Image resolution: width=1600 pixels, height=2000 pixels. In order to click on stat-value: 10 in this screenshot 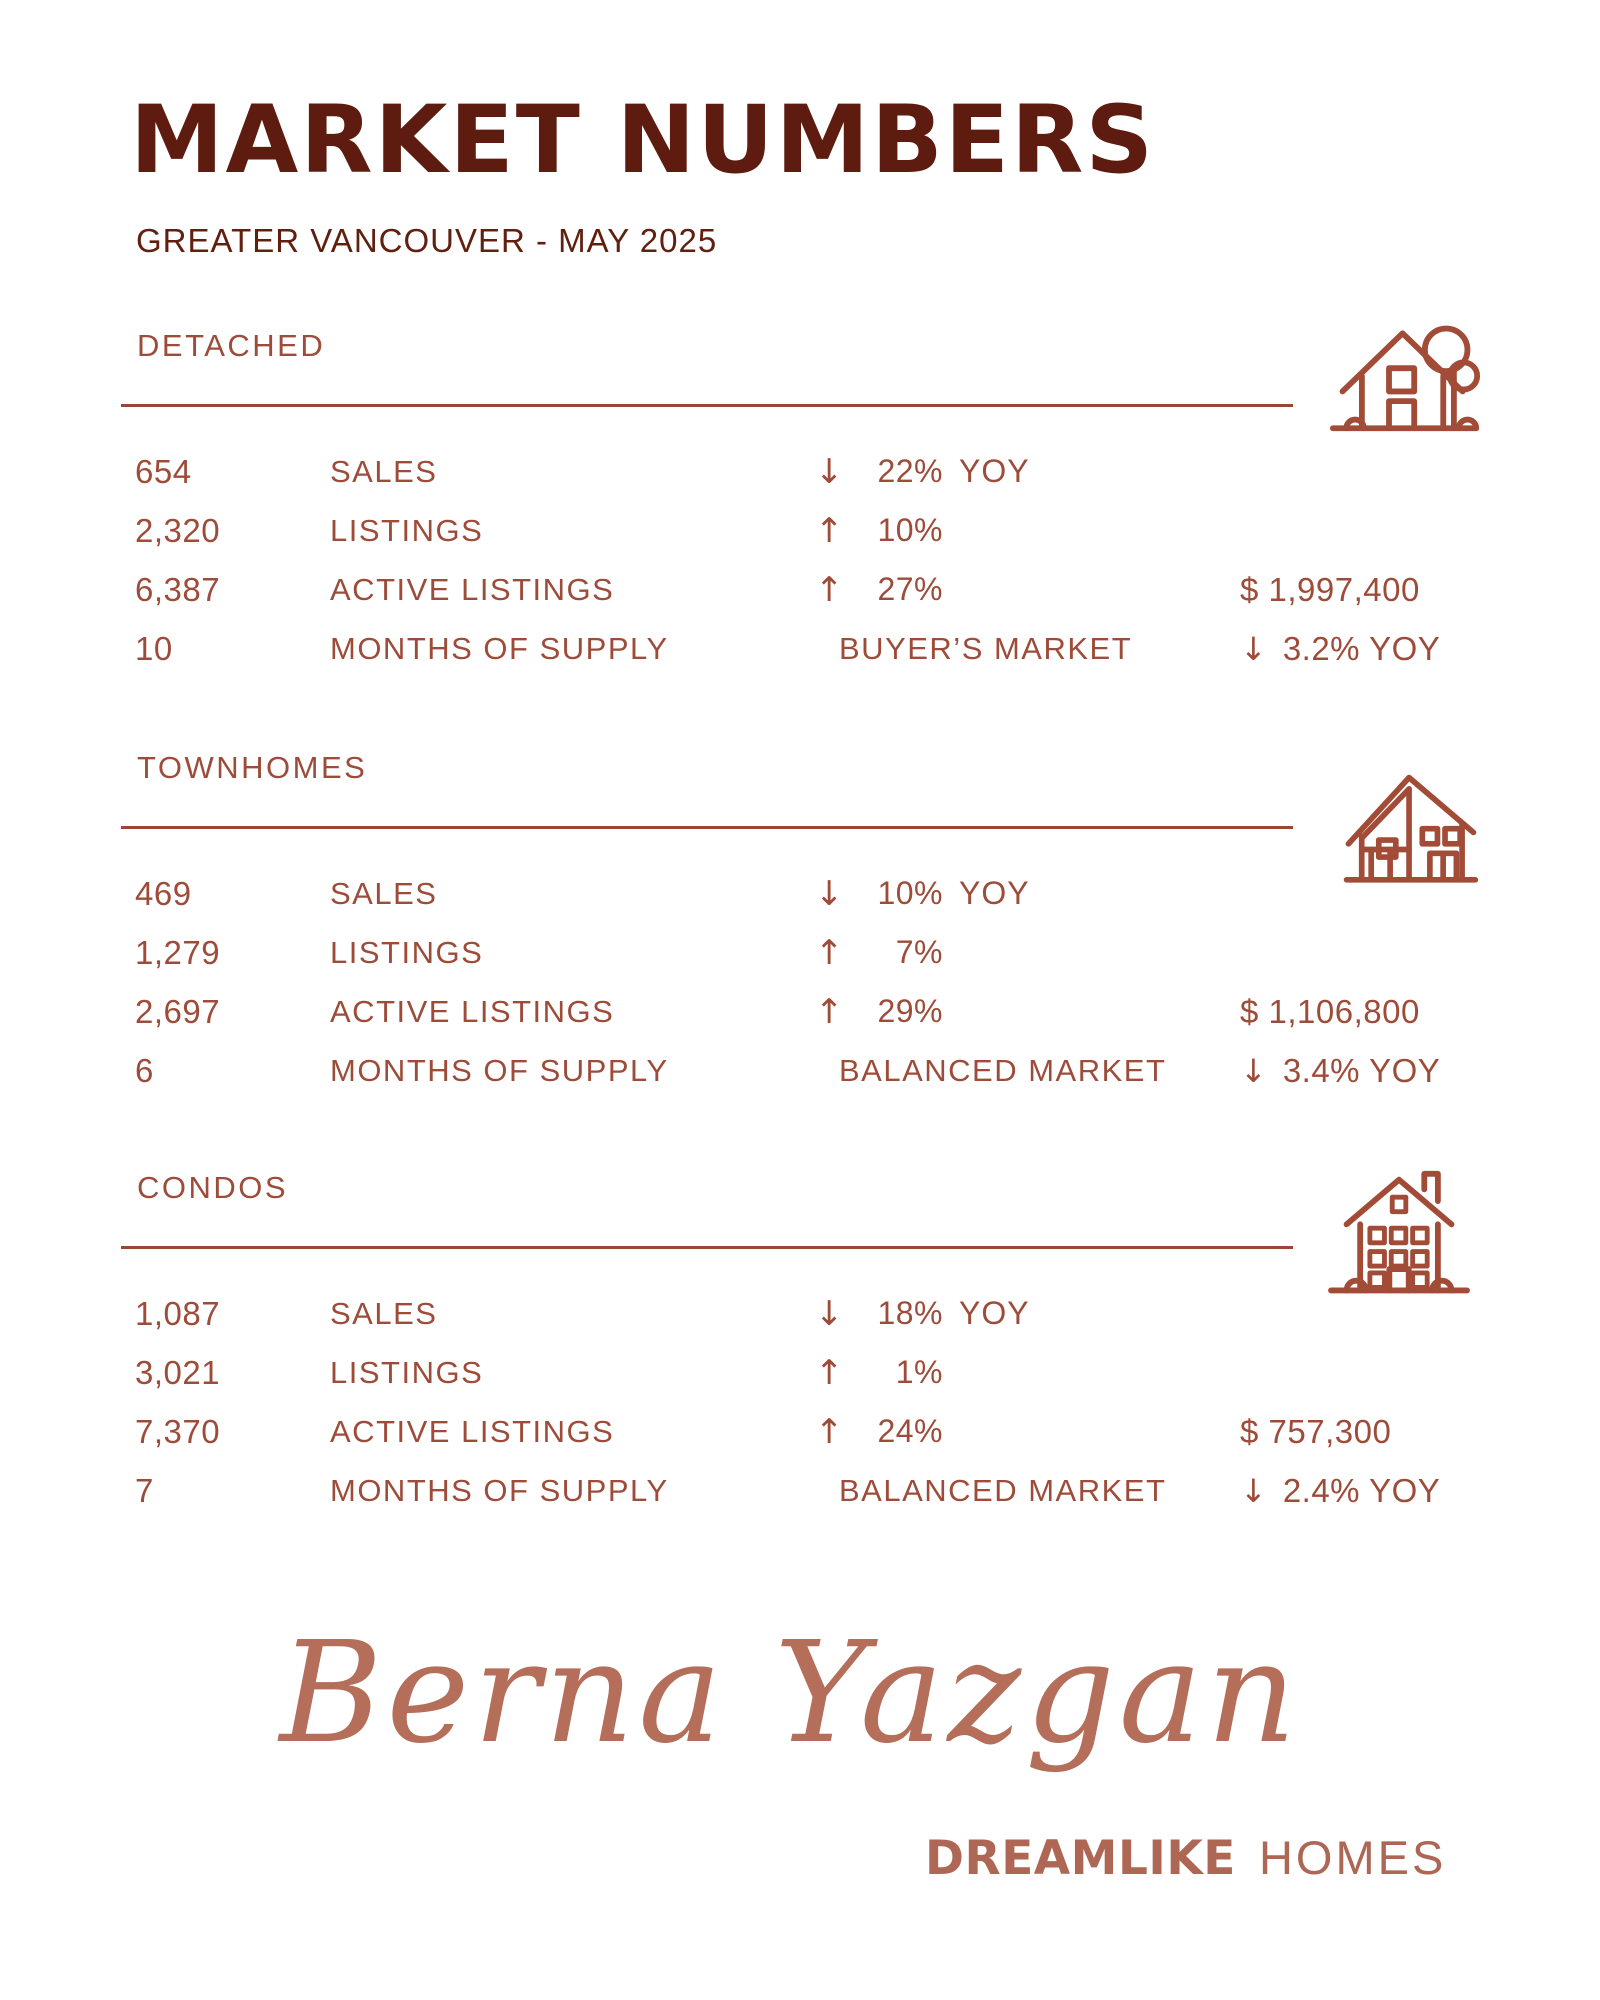, I will do `click(154, 648)`.